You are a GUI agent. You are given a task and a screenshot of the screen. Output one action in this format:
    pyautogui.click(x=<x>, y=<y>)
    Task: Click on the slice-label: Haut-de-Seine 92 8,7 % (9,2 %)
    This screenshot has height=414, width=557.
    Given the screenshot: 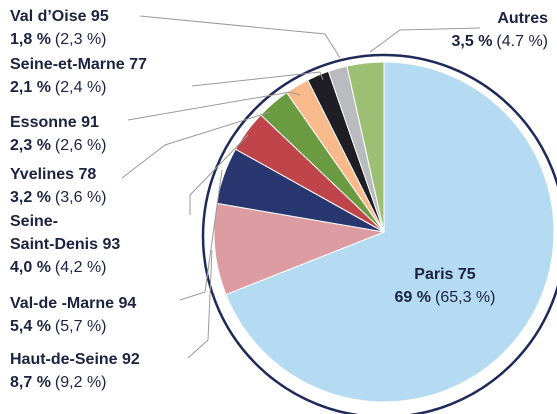 What is the action you would take?
    pyautogui.click(x=75, y=371)
    